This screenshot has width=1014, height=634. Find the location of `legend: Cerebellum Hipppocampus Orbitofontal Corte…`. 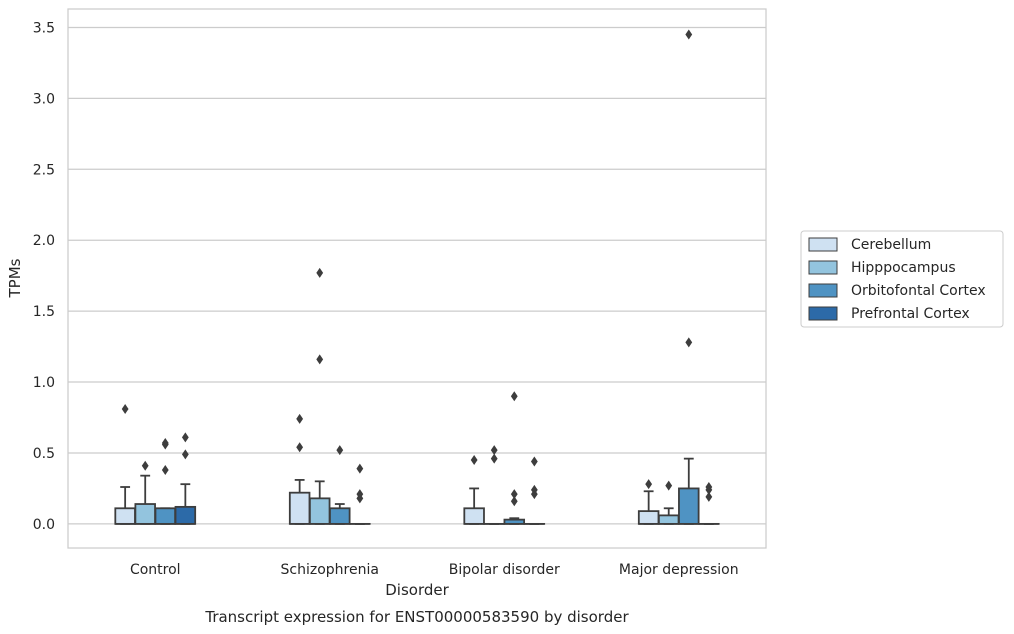

legend: Cerebellum Hipppocampus Orbitofontal Corte… is located at coordinates (902, 279).